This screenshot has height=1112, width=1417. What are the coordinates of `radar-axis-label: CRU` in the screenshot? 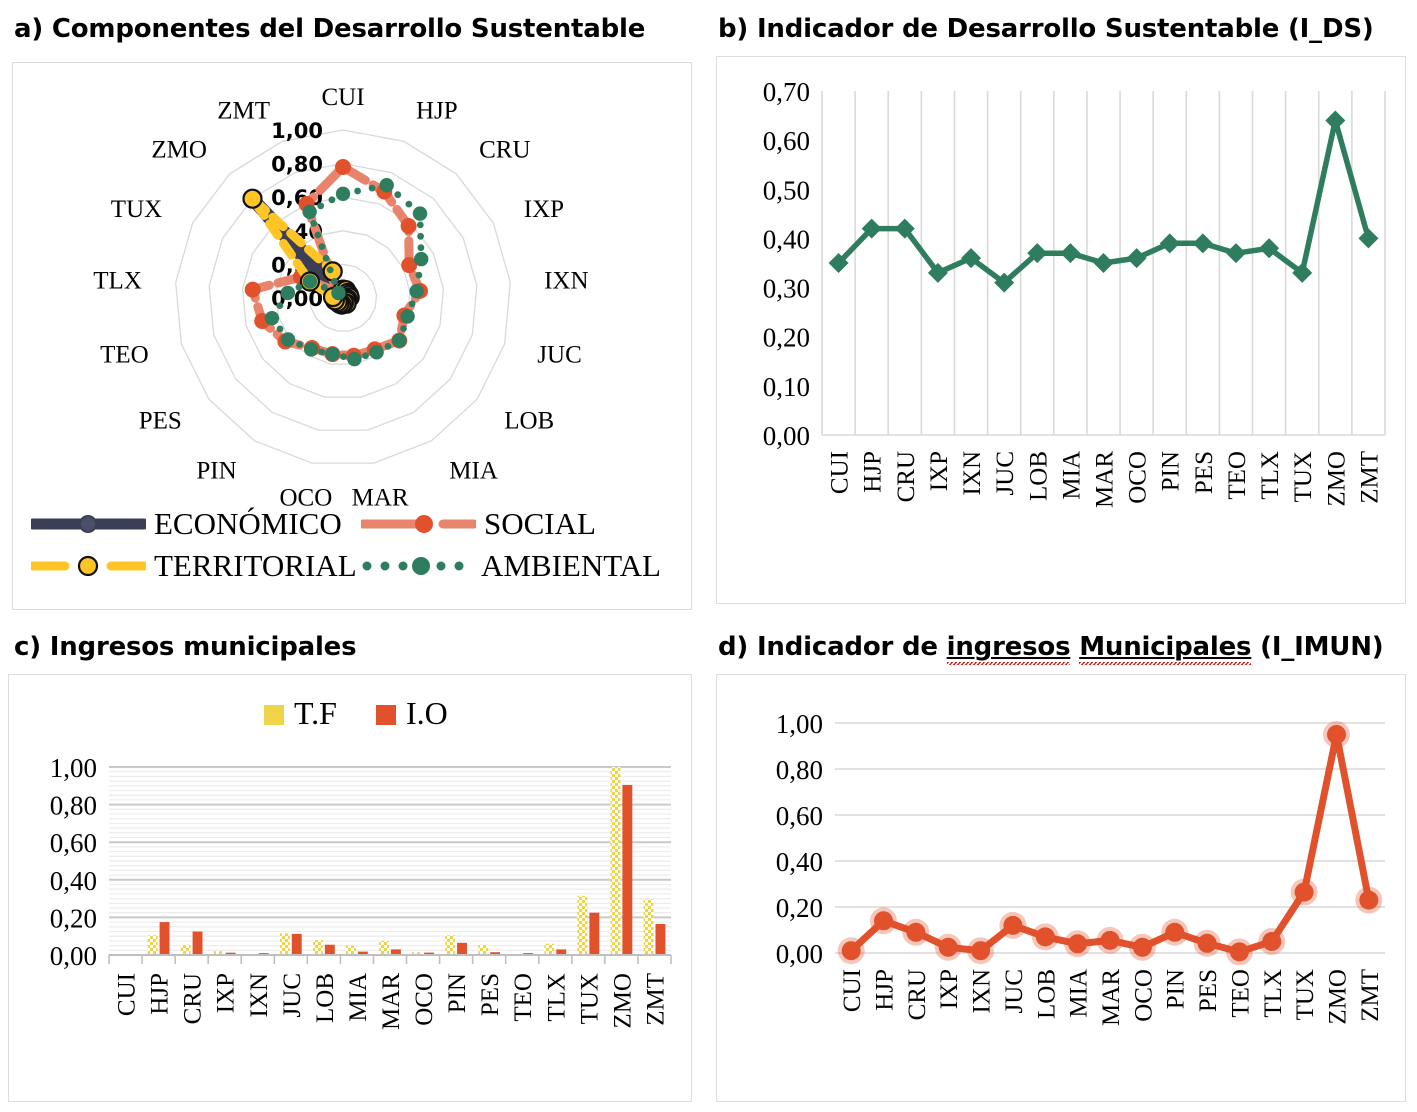 It's located at (504, 150).